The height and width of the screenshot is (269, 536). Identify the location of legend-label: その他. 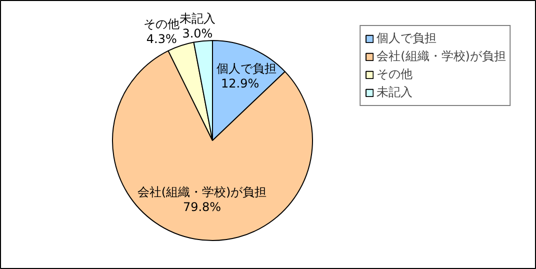
(394, 74).